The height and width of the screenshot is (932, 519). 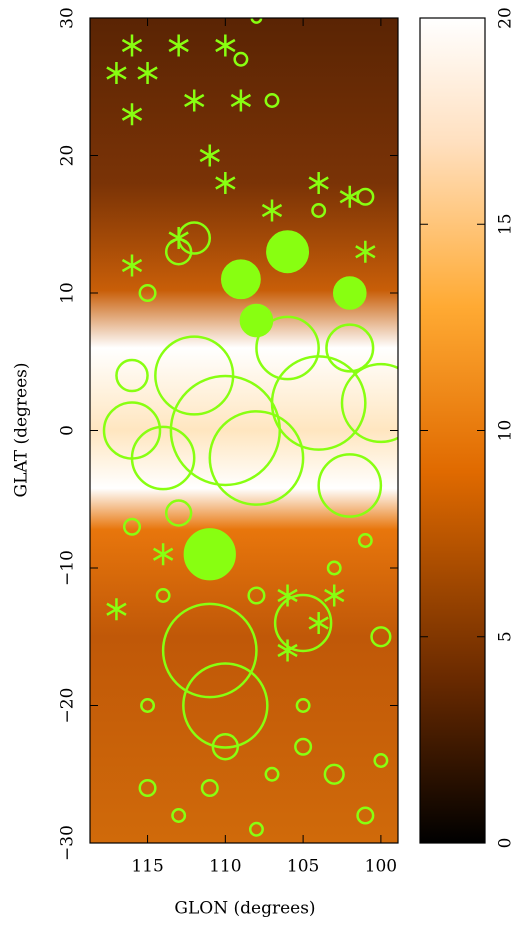 I want to click on y-tick-label: −30, so click(x=68, y=843).